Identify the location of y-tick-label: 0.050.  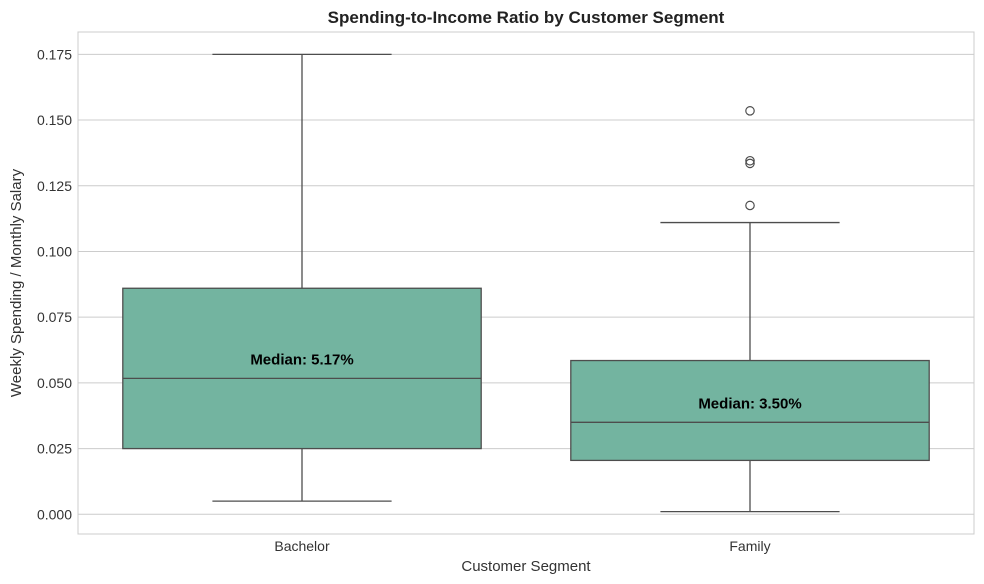
(54, 383).